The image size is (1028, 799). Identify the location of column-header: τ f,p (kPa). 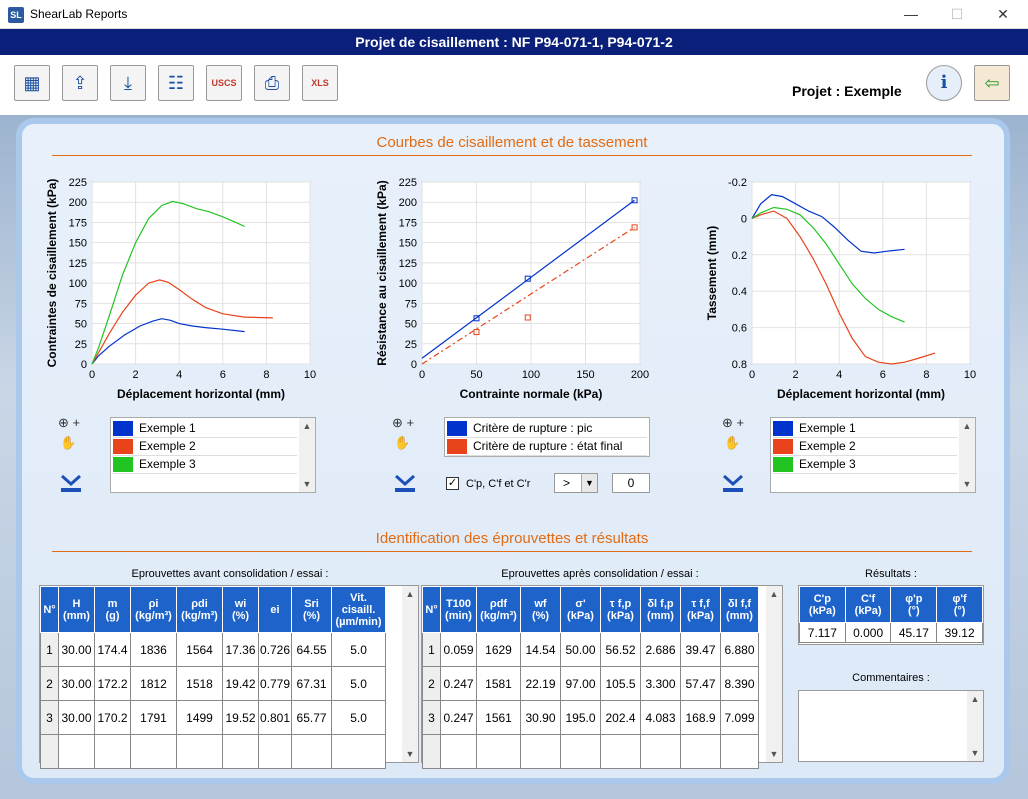
(620, 609).